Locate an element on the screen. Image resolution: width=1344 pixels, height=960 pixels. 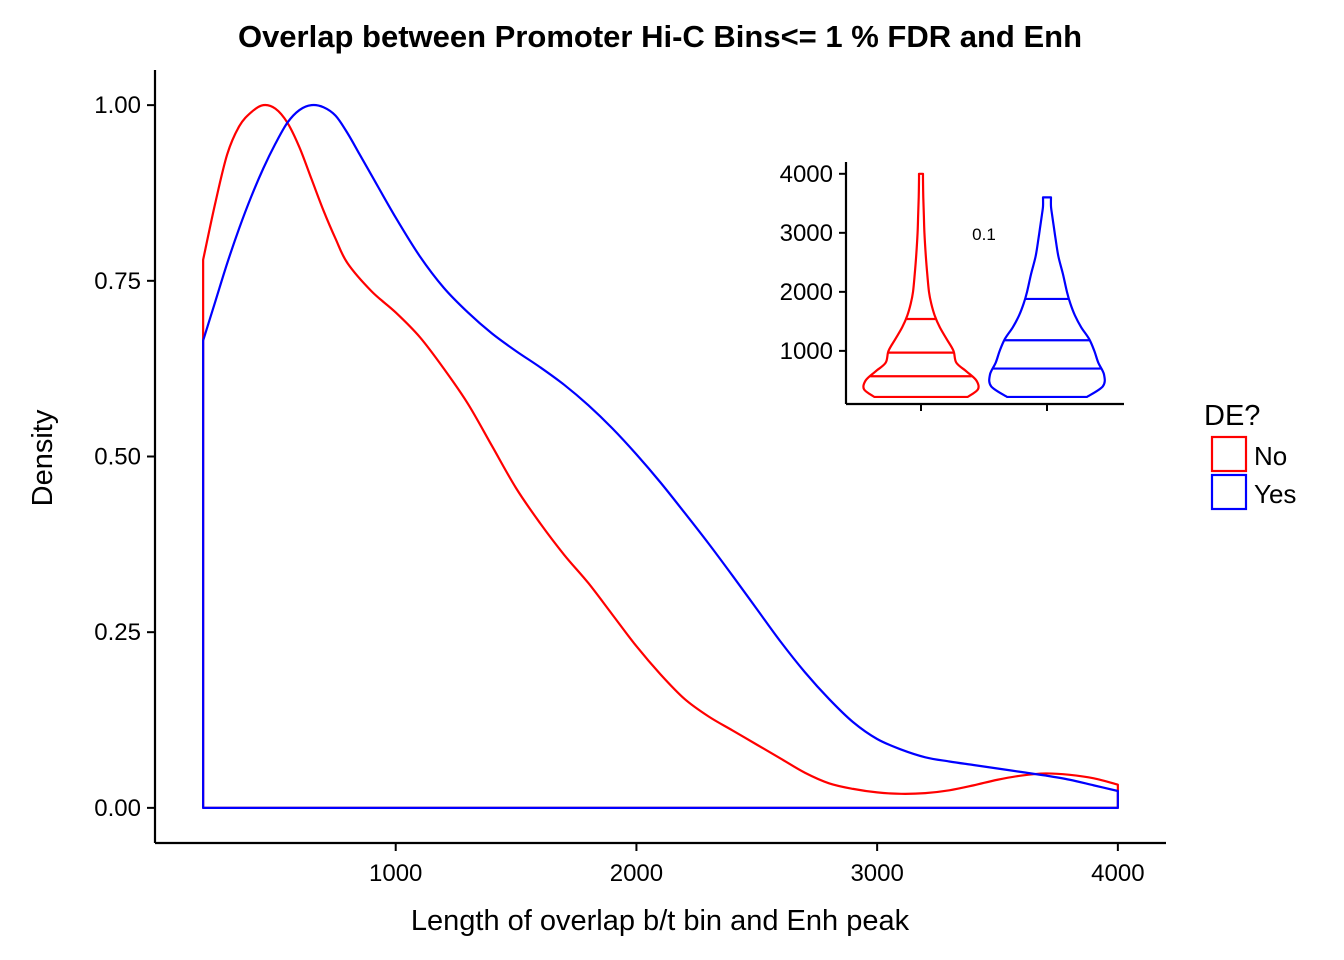
x-tick-label: 2000 is located at coordinates (636, 873).